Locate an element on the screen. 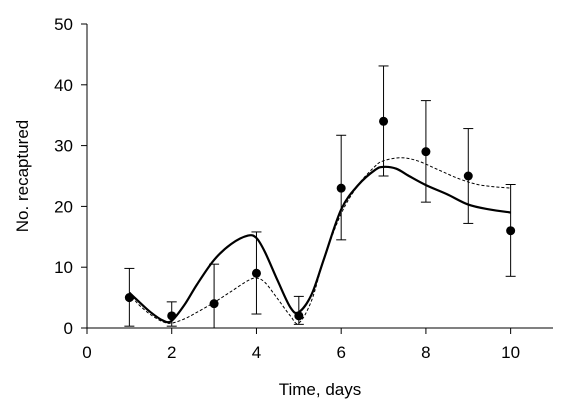 This screenshot has height=416, width=577. x-tick-label: 6 is located at coordinates (340, 352).